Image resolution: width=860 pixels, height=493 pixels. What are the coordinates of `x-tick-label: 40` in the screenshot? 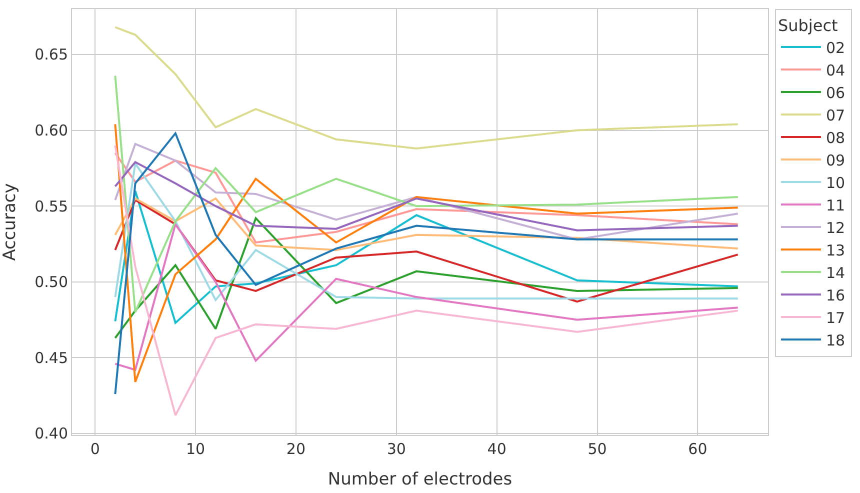 It's located at (496, 449).